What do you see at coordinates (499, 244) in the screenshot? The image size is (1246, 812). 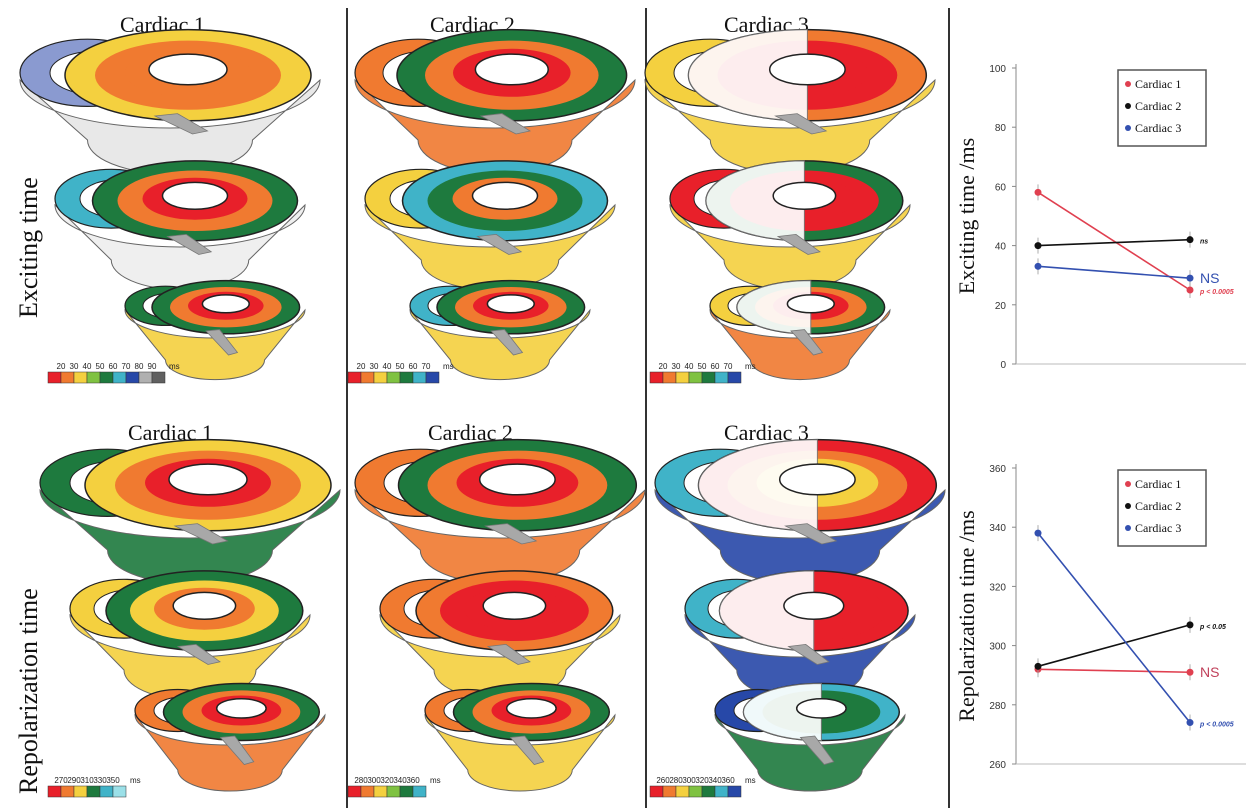 I see `map-top-c2-mid-vessel` at bounding box center [499, 244].